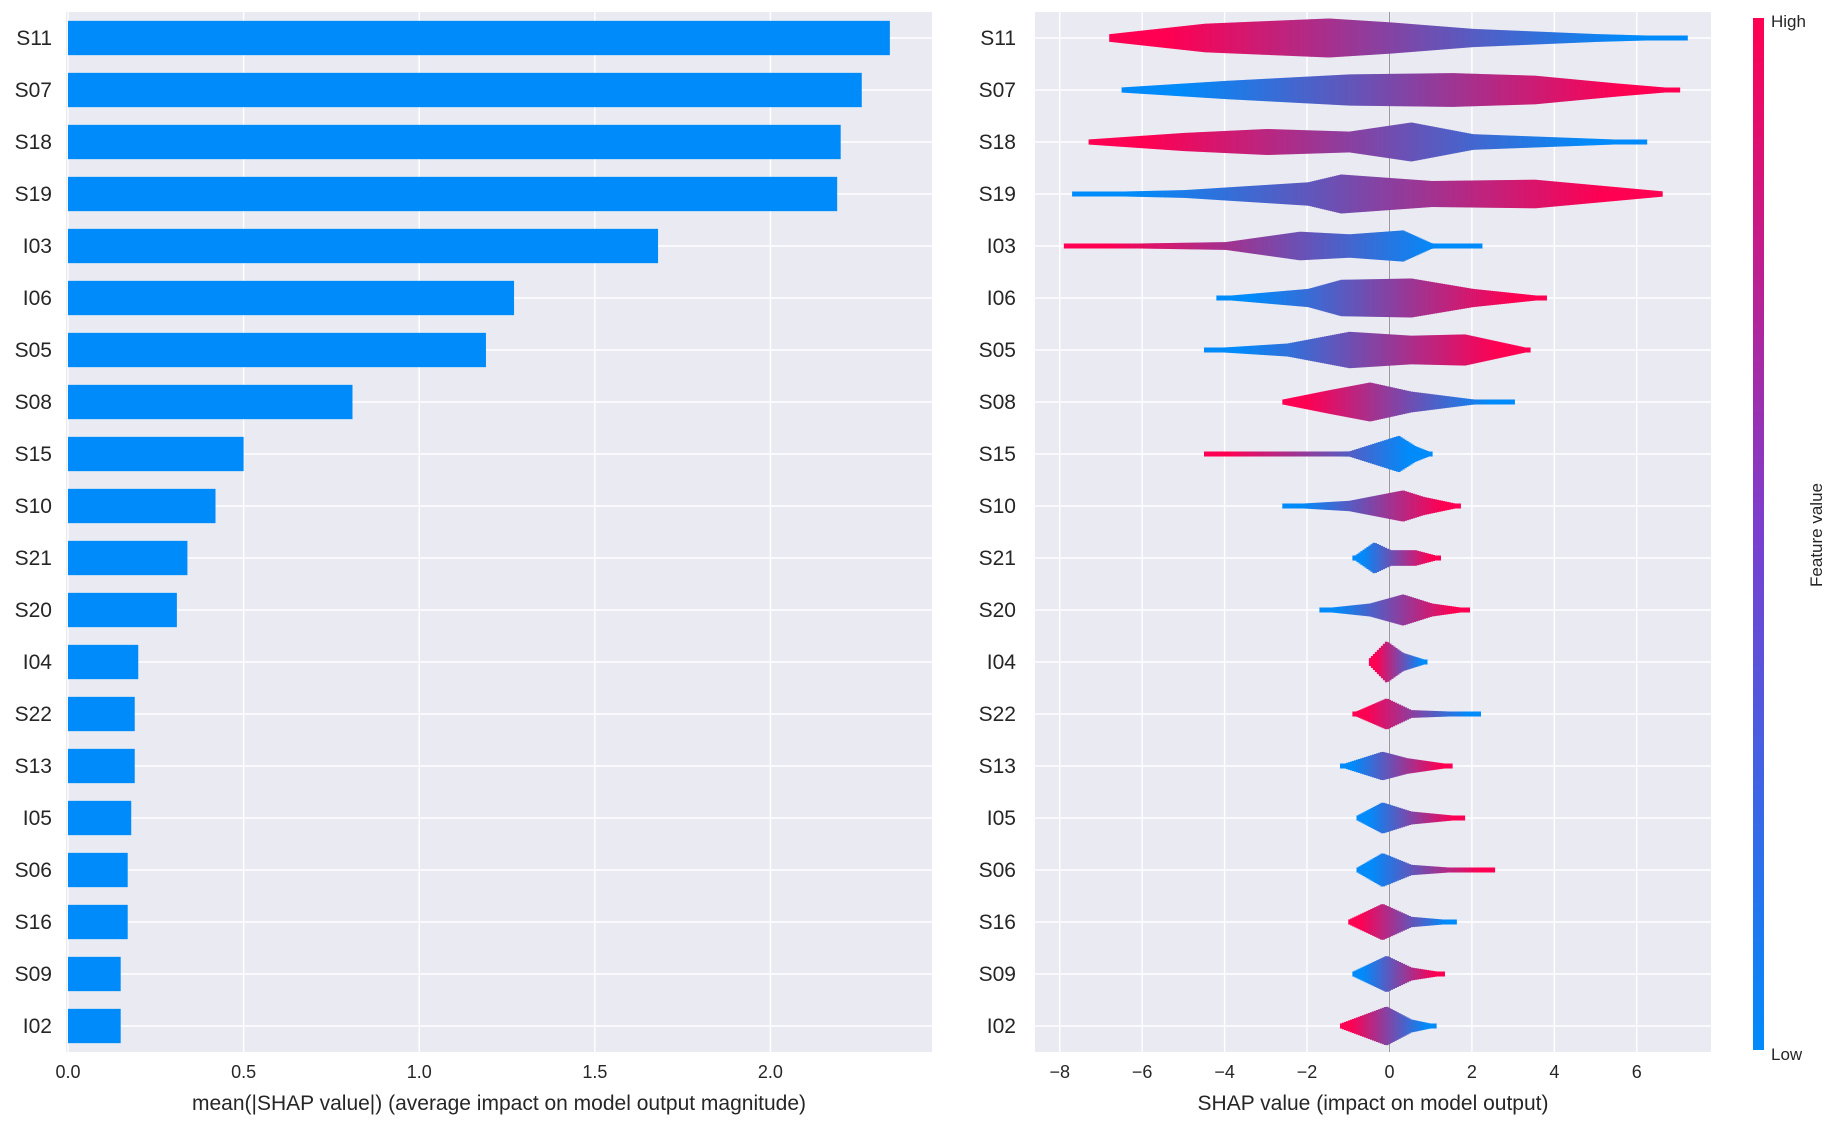 This screenshot has width=1837, height=1130. I want to click on bar-x-tick-label: 0.5, so click(243, 1072).